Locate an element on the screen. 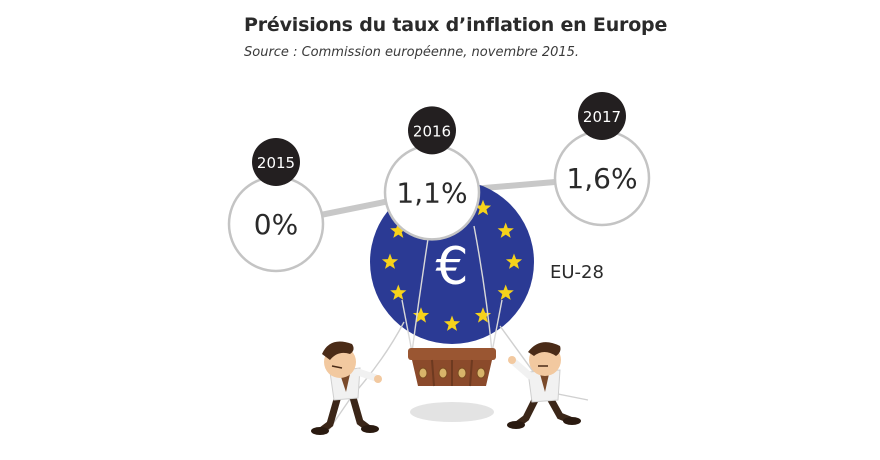 This screenshot has width=880, height=460. person-right-illustration is located at coordinates (544, 385).